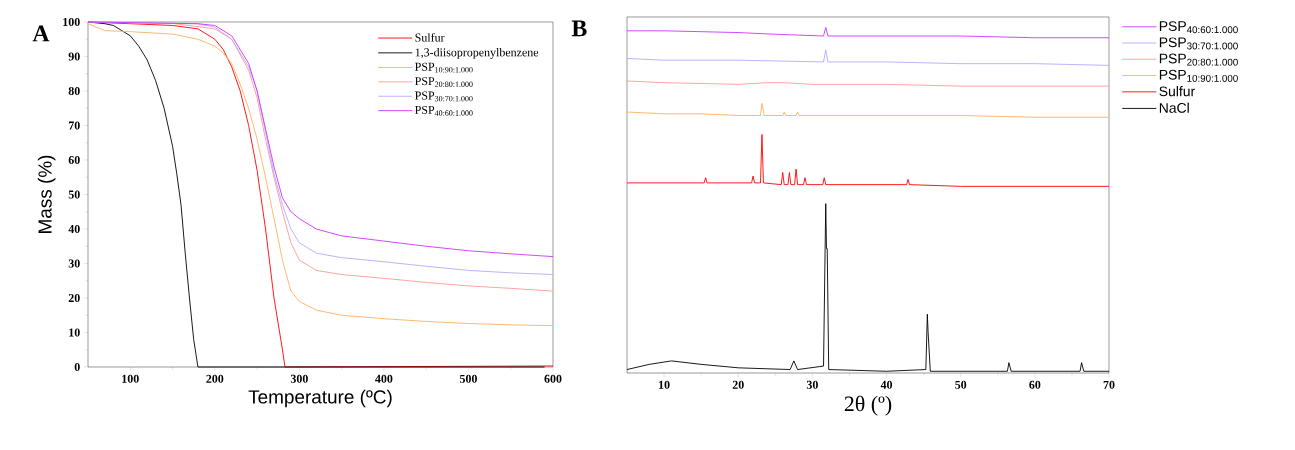 This screenshot has height=450, width=1295. Describe the element at coordinates (74, 194) in the screenshot. I see `y-tick-label: 50` at that location.